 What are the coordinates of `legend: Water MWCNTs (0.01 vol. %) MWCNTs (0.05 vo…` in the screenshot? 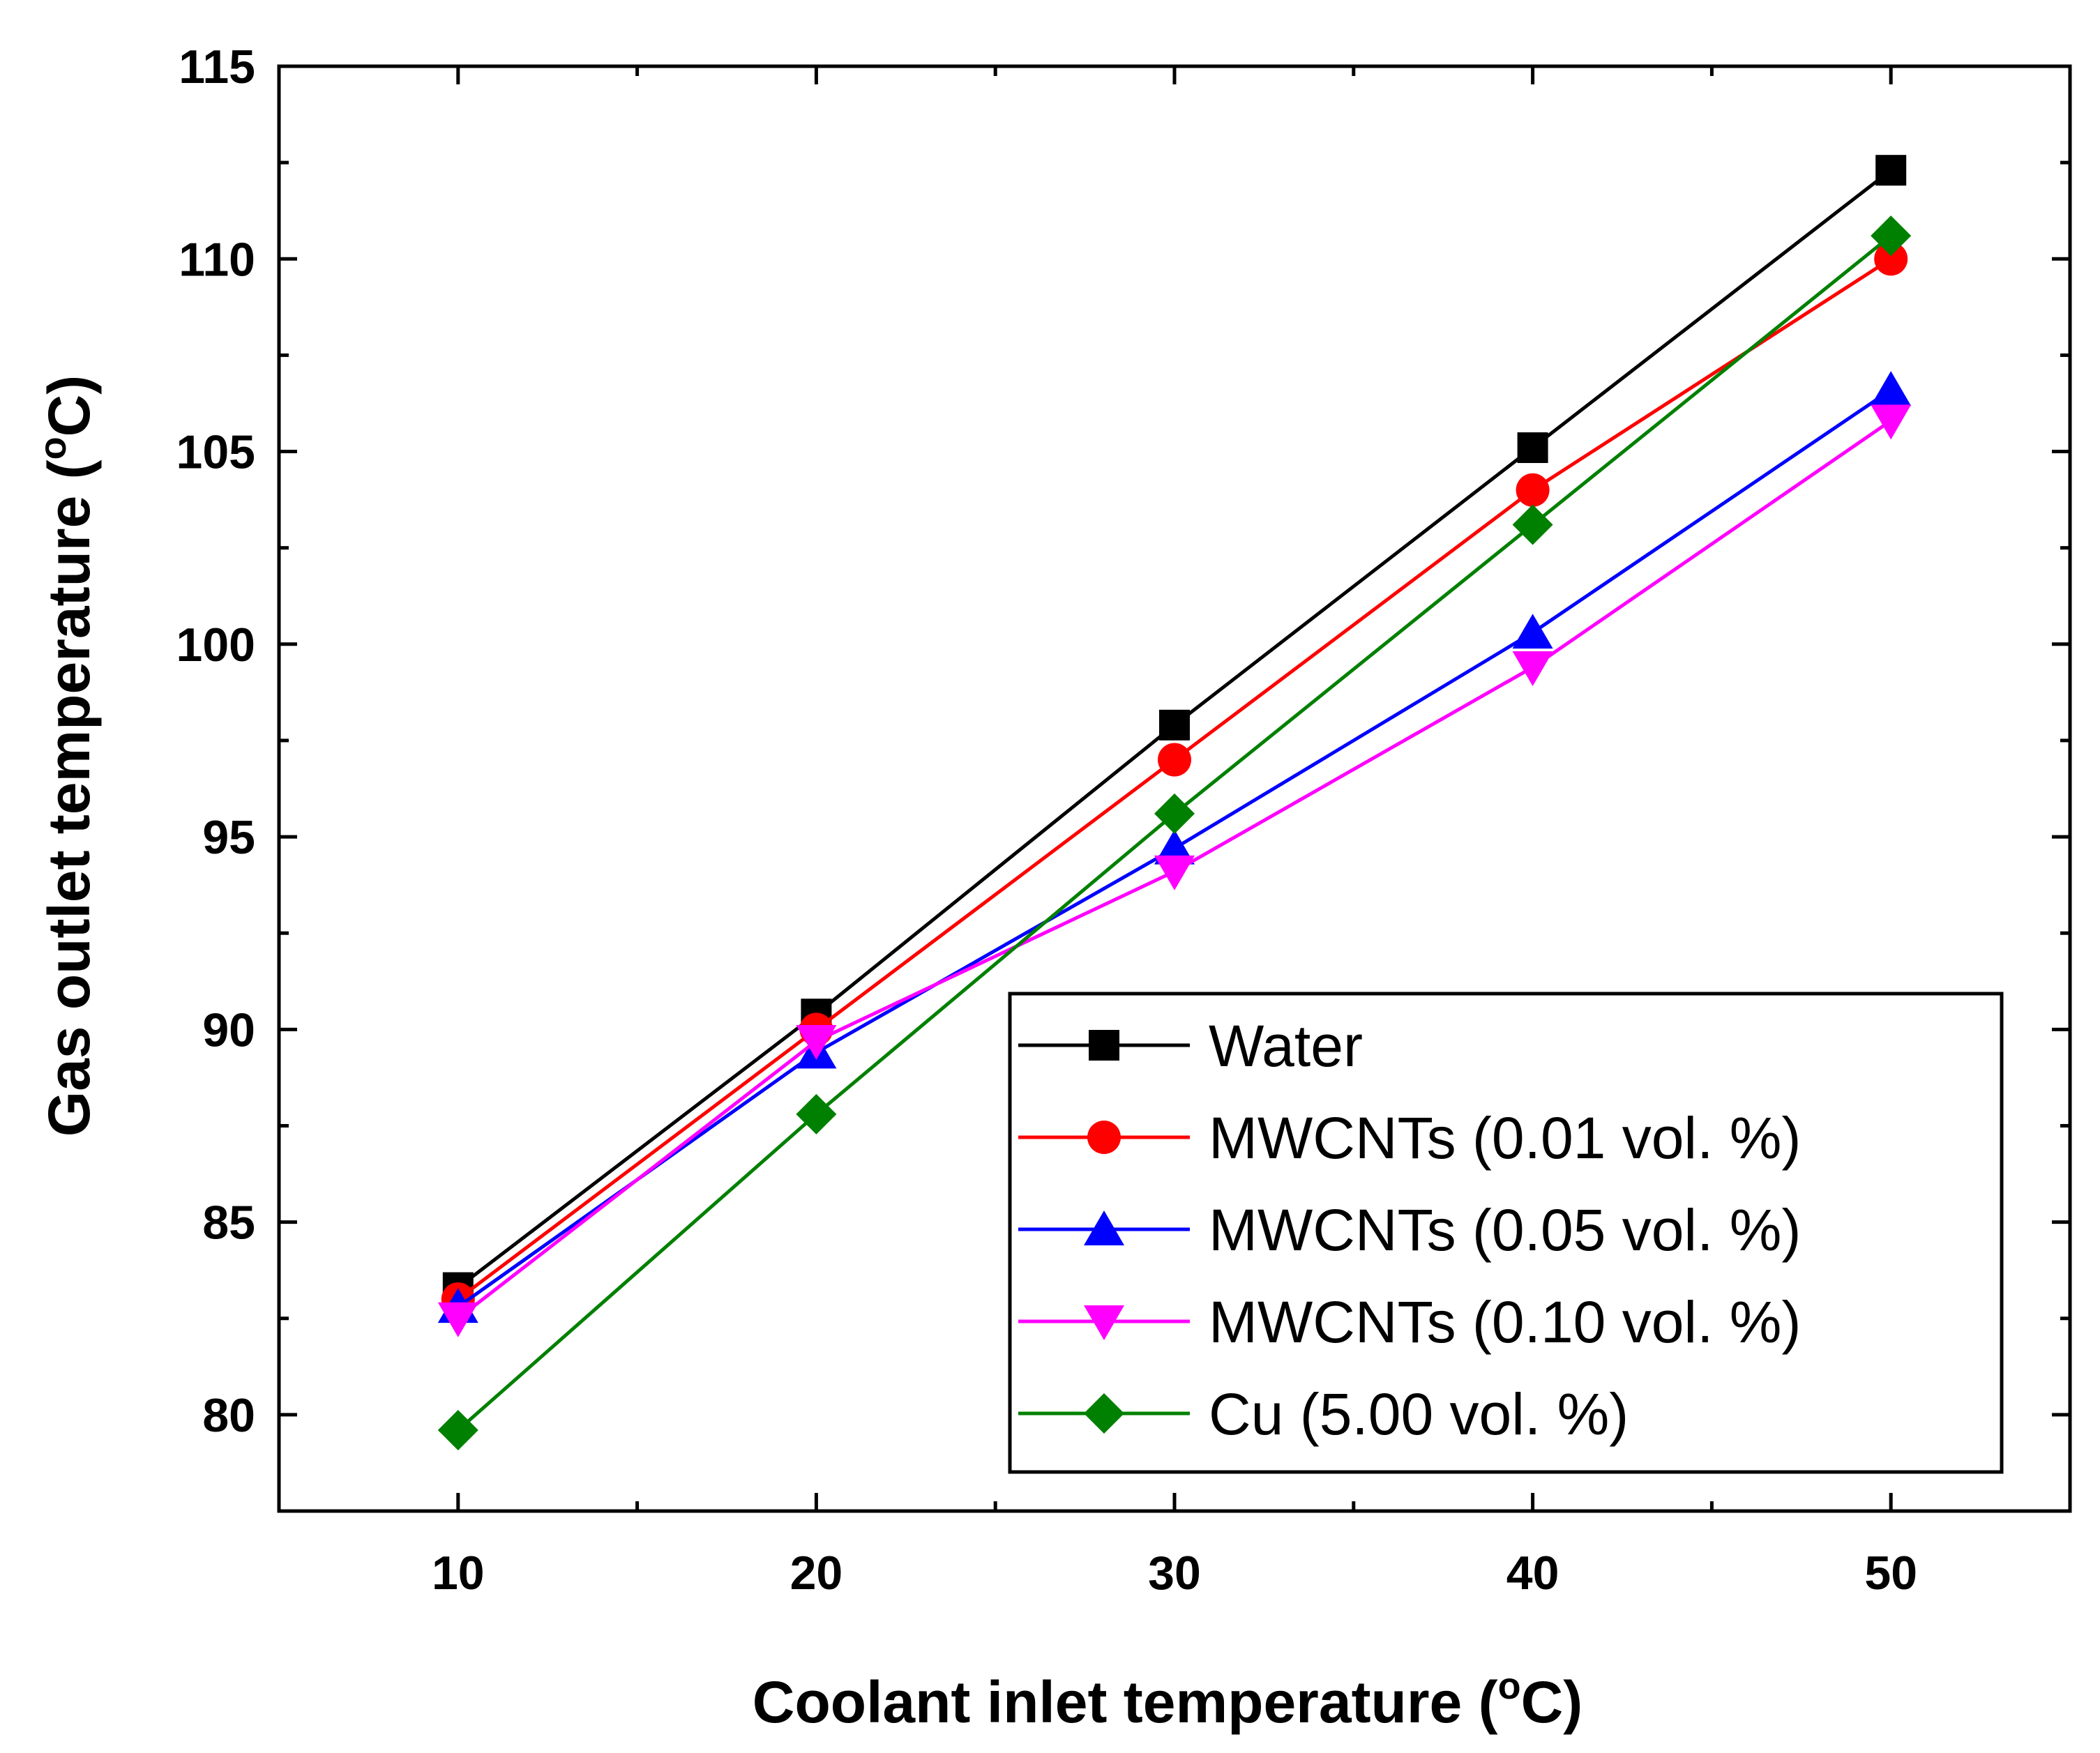 It's located at (1506, 1233).